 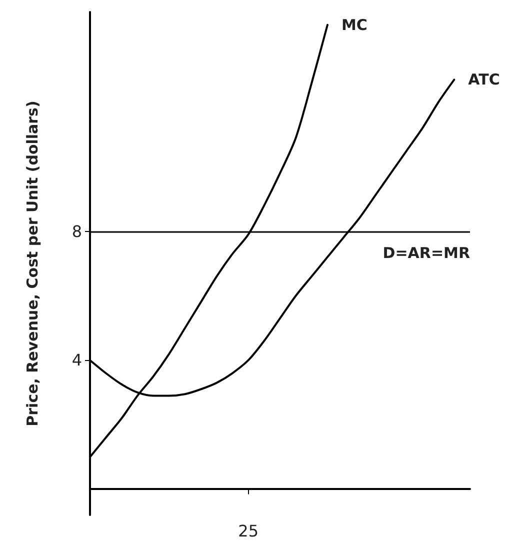 What do you see at coordinates (355, 25) in the screenshot?
I see `series-label: MC` at bounding box center [355, 25].